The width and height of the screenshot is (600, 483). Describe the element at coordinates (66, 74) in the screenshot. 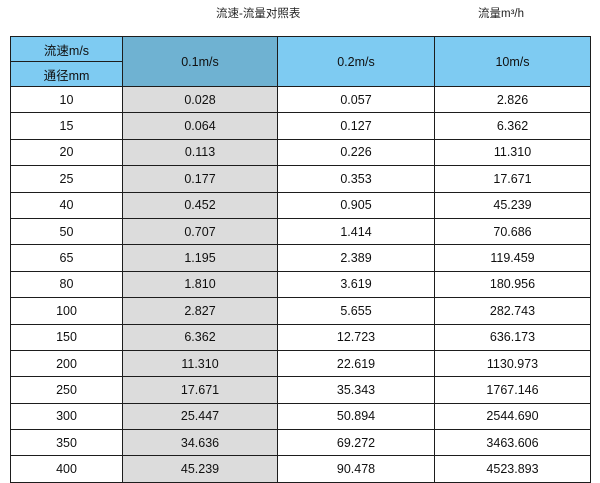

I see `corner-header-diameter: 通径mm` at that location.